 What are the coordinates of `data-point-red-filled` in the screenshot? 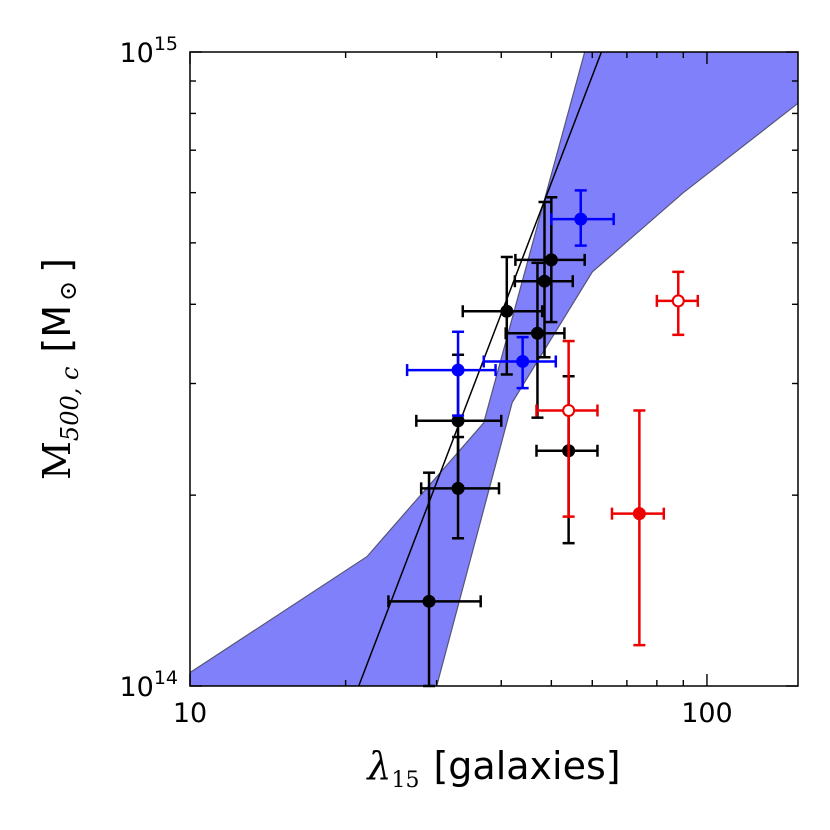 It's located at (638, 528).